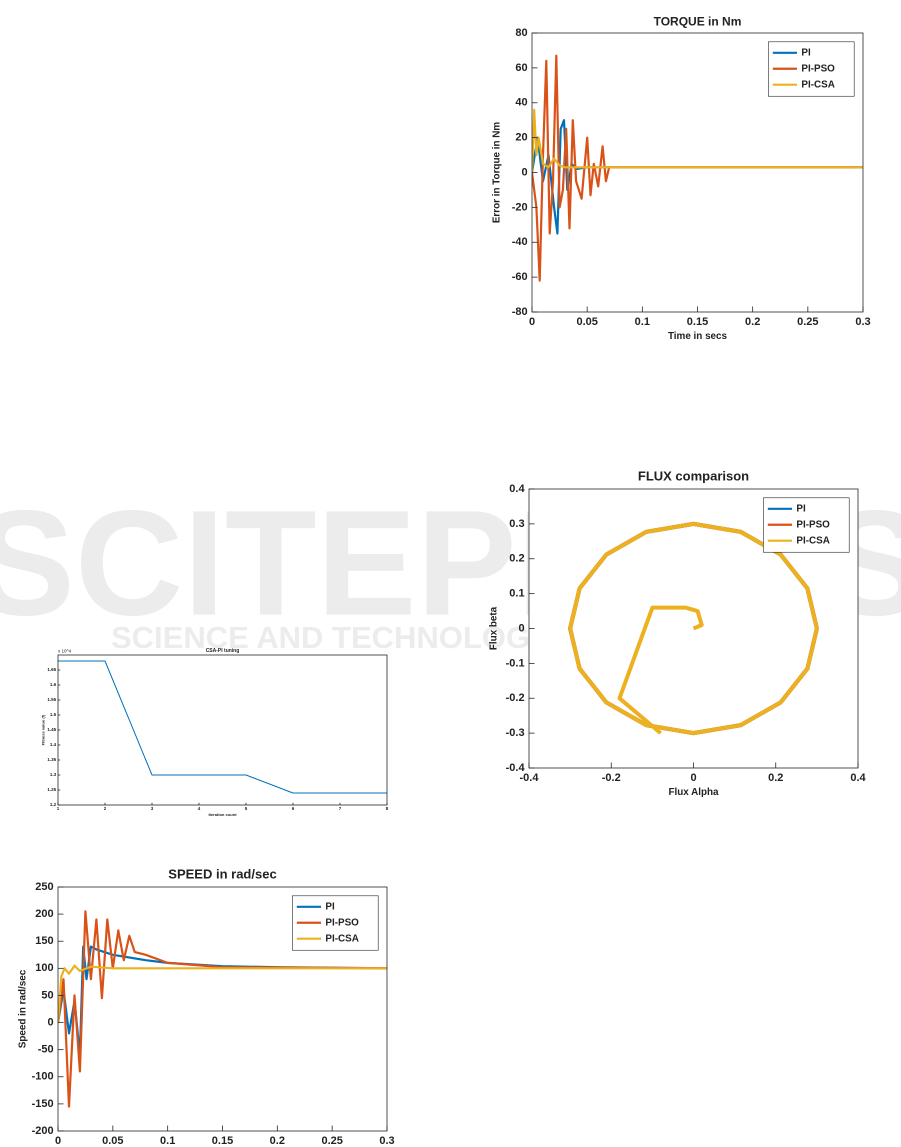 This screenshot has height=1147, width=901. I want to click on y-tick-label: 80, so click(521, 33).